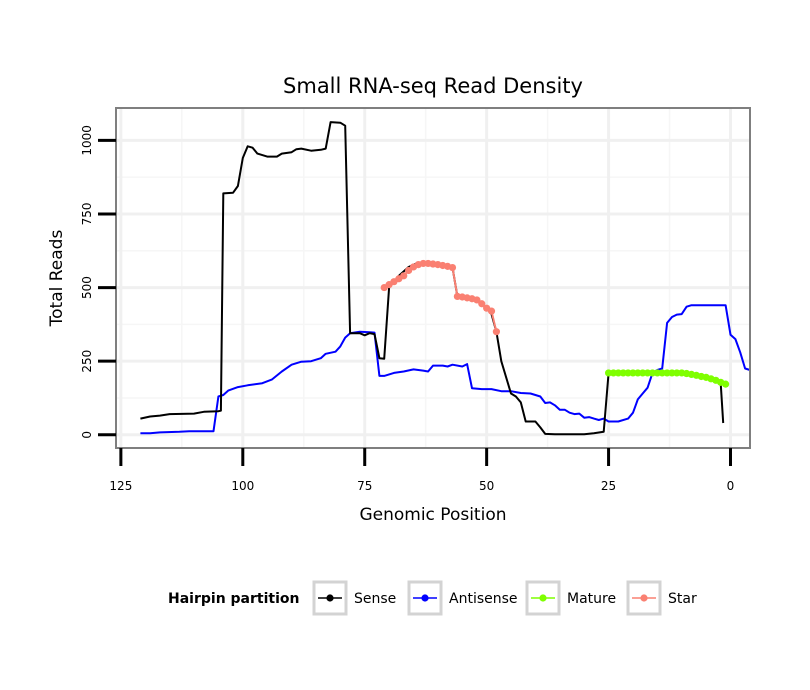 The width and height of the screenshot is (810, 690). Describe the element at coordinates (726, 384) in the screenshot. I see `data-point-mature` at that location.